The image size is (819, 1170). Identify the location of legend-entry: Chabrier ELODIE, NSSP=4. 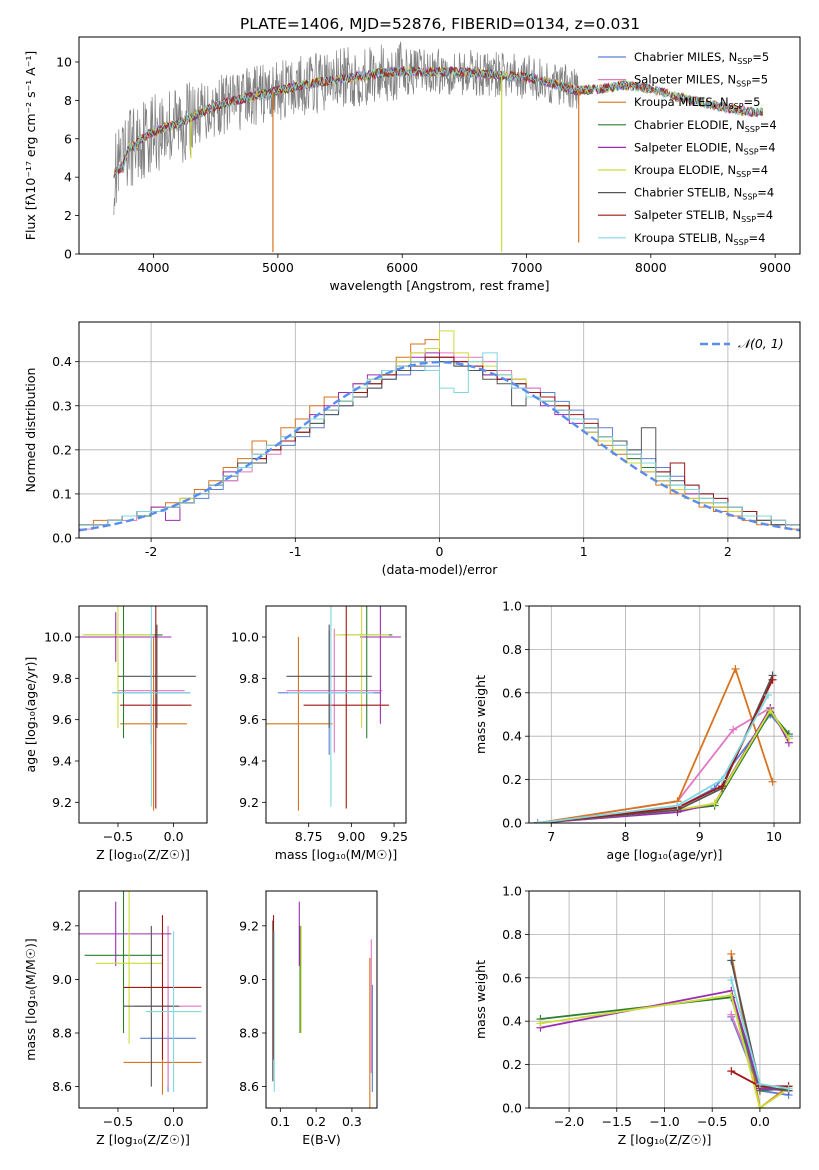
(705, 126).